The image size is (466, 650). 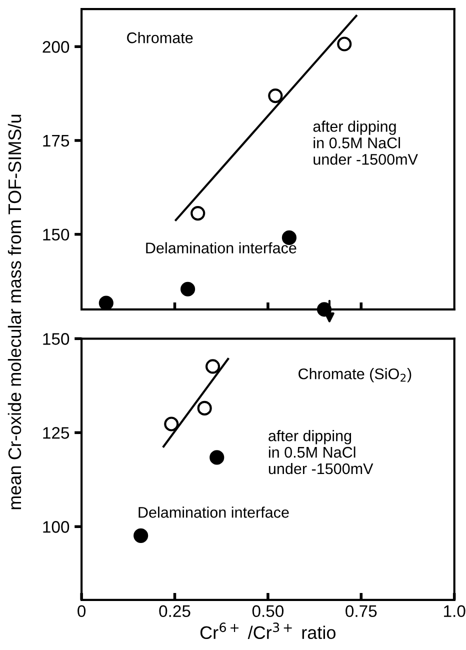 I want to click on y-tick-label: 175, so click(x=56, y=141).